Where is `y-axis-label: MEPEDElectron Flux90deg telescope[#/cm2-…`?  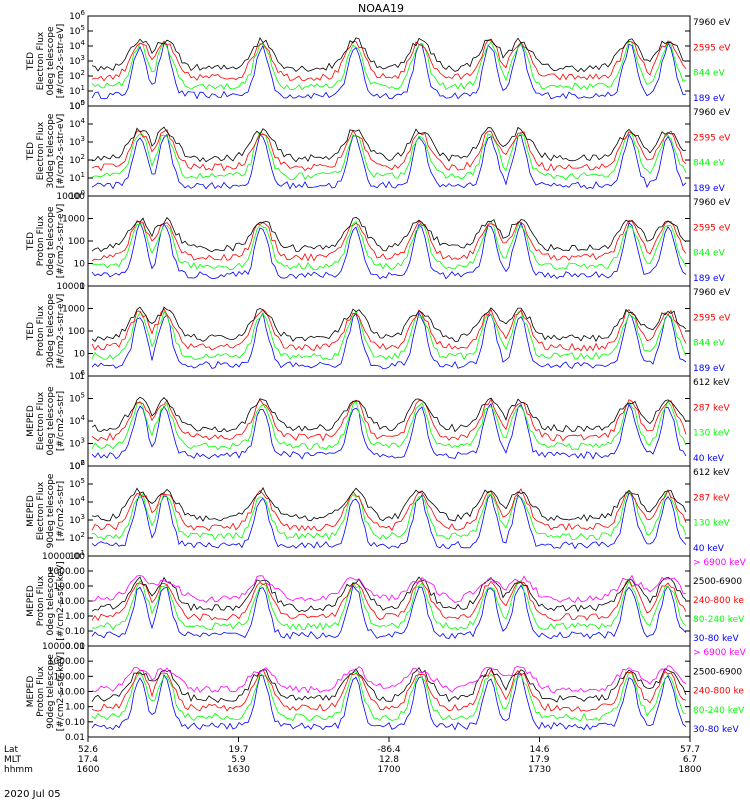 y-axis-label: MEPEDElectron Flux90deg telescope[#/cm2-… is located at coordinates (46, 510).